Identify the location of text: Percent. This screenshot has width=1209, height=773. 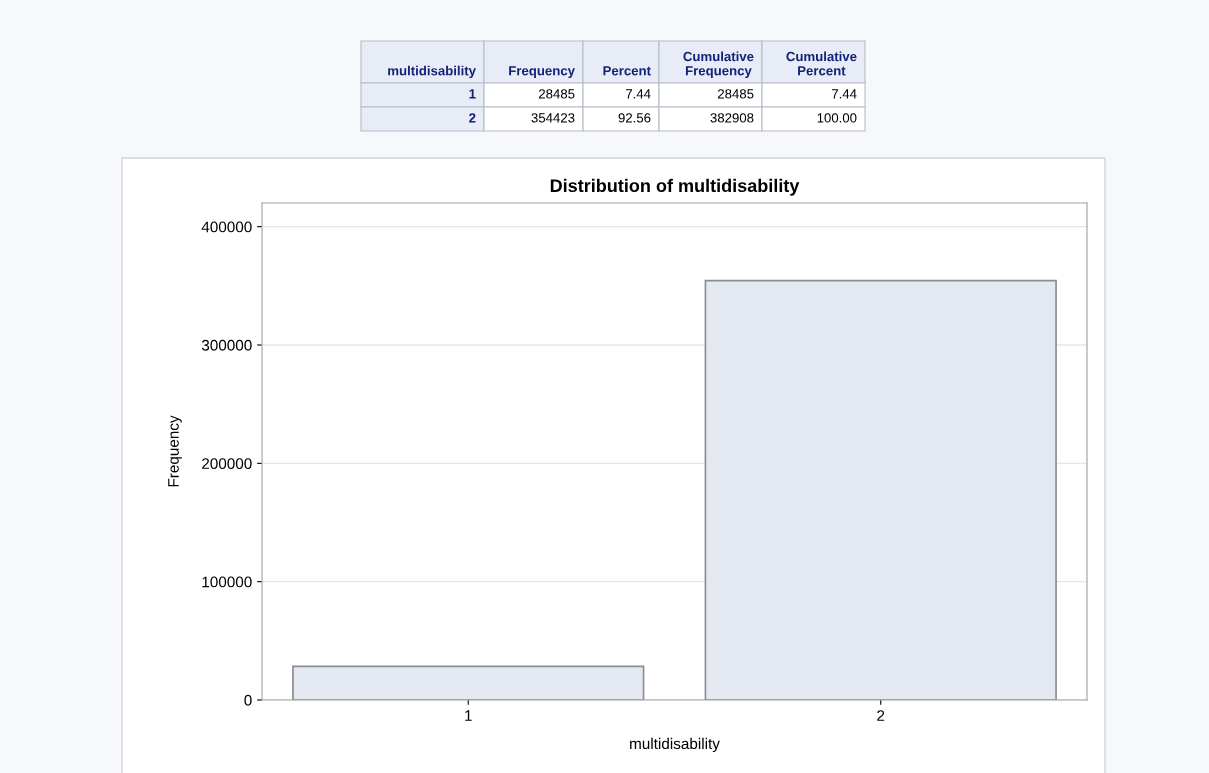
(627, 71).